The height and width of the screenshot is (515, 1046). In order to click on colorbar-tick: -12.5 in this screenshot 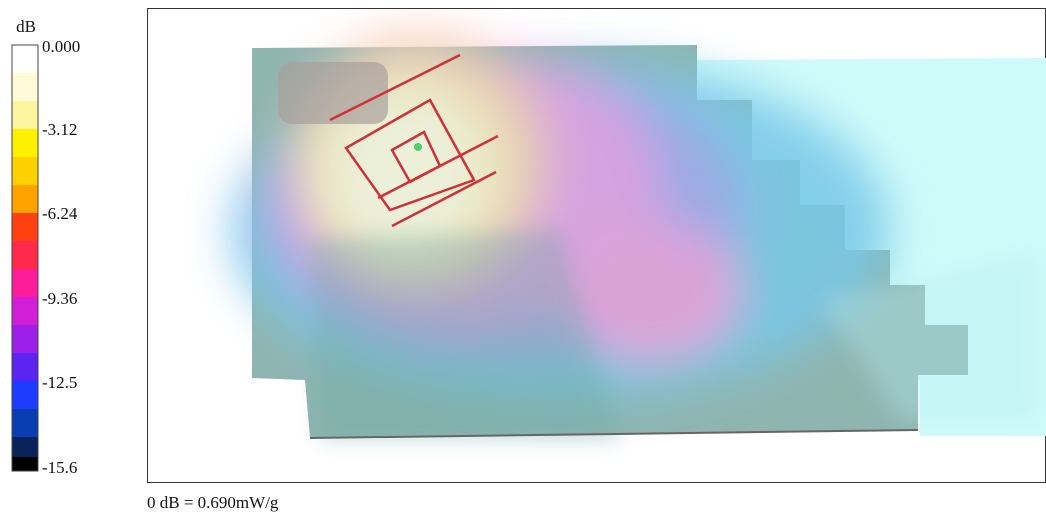, I will do `click(59, 382)`.